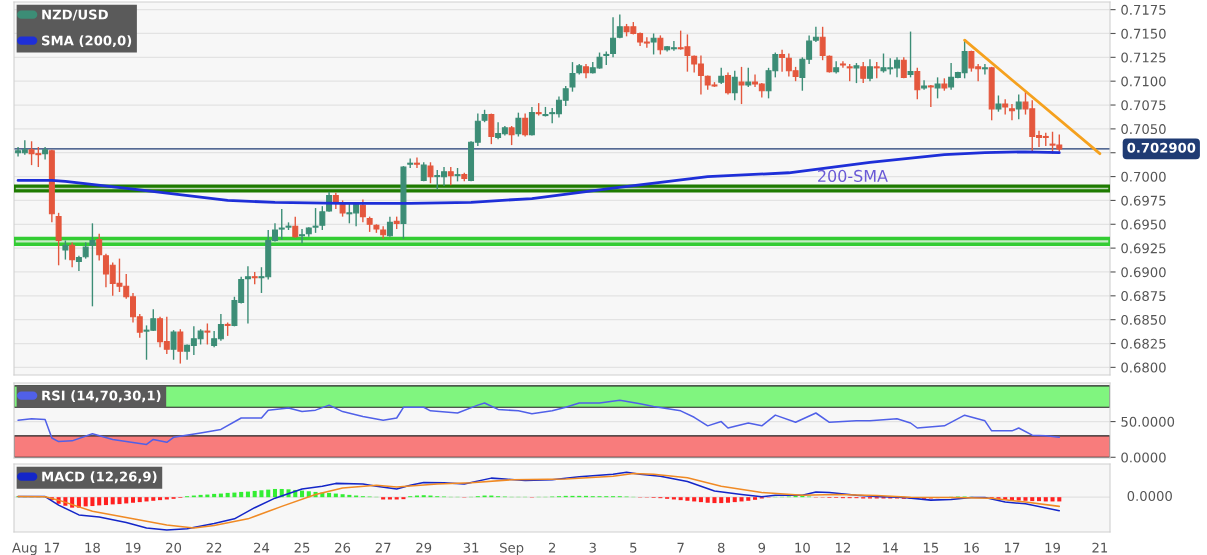  I want to click on y-tick-label: 0.6900, so click(1143, 272).